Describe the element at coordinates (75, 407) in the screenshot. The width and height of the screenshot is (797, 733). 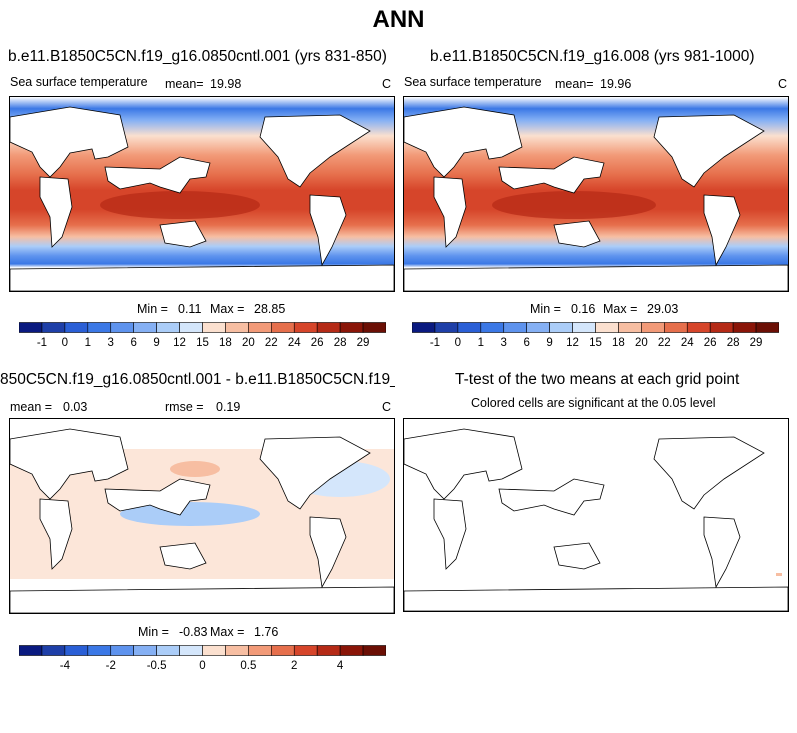
I see `difference-mean-value: 0.03` at that location.